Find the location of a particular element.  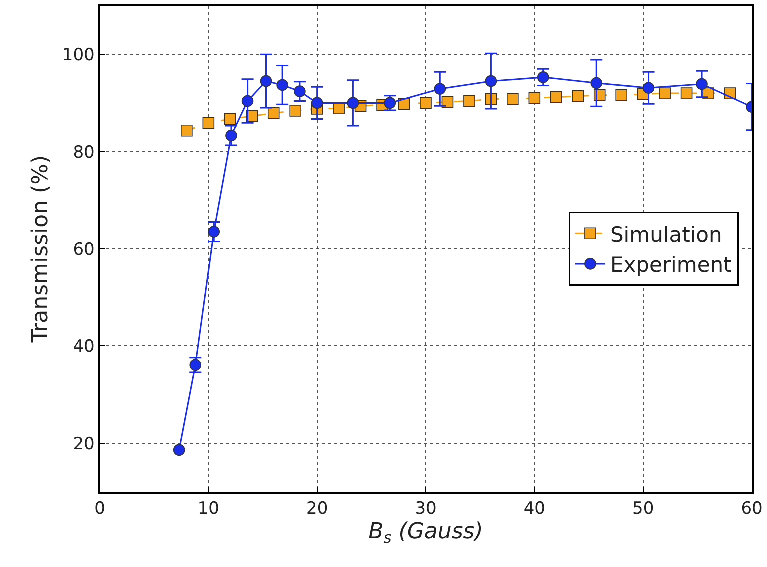

x-tick-label: 10 is located at coordinates (209, 509).